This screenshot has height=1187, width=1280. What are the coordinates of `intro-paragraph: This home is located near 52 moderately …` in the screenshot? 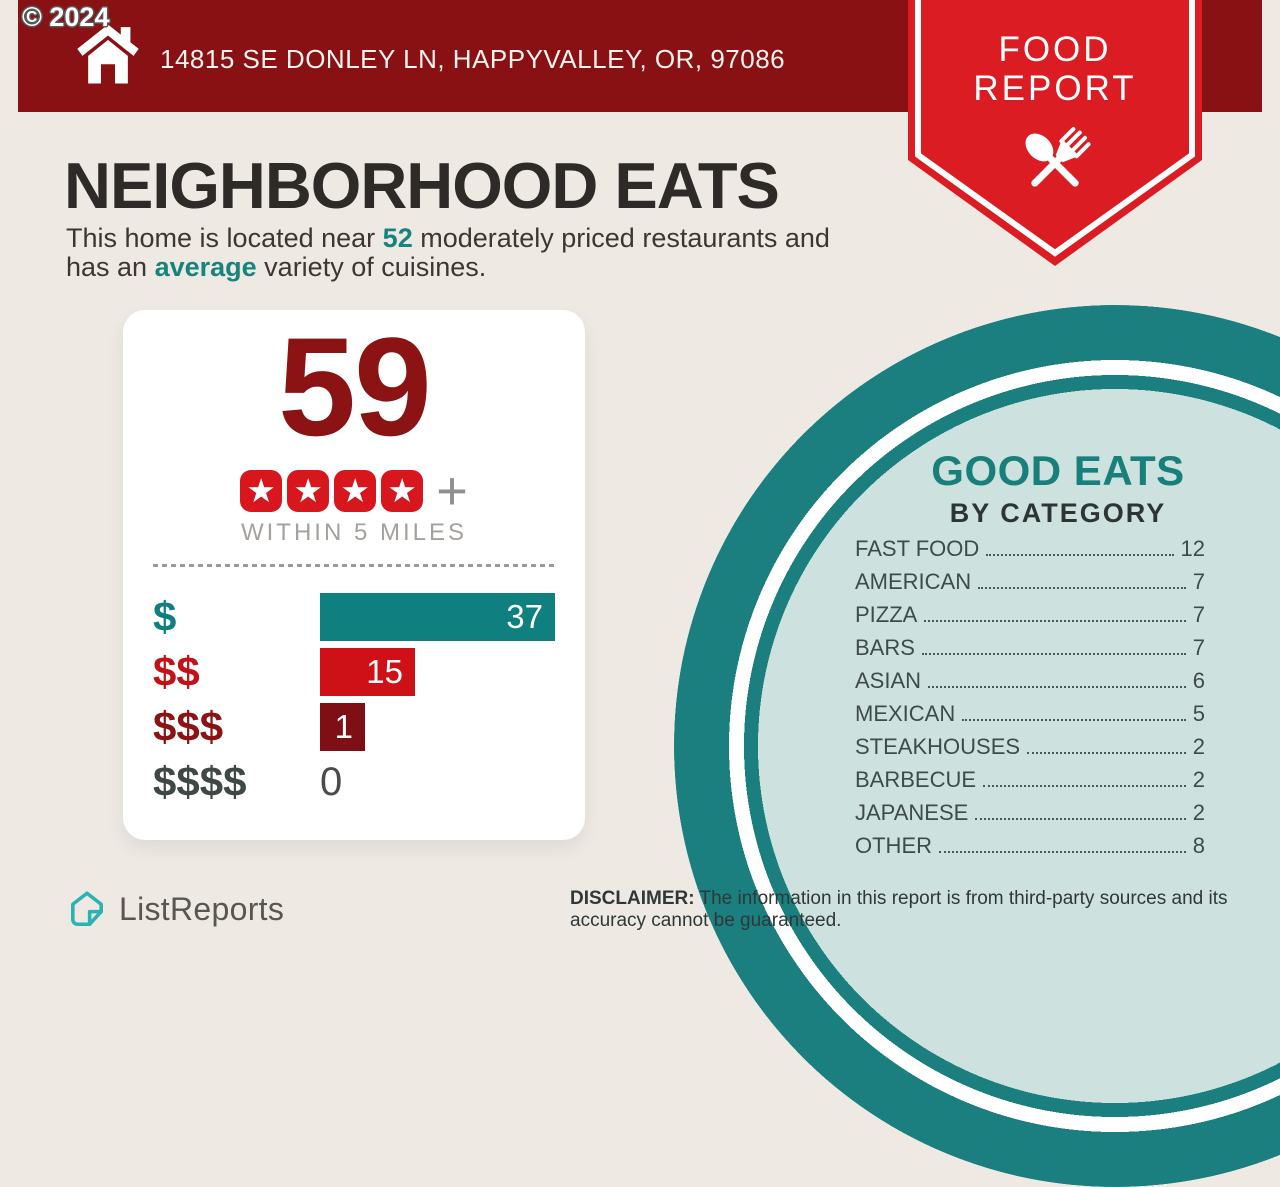 It's located at (448, 252).